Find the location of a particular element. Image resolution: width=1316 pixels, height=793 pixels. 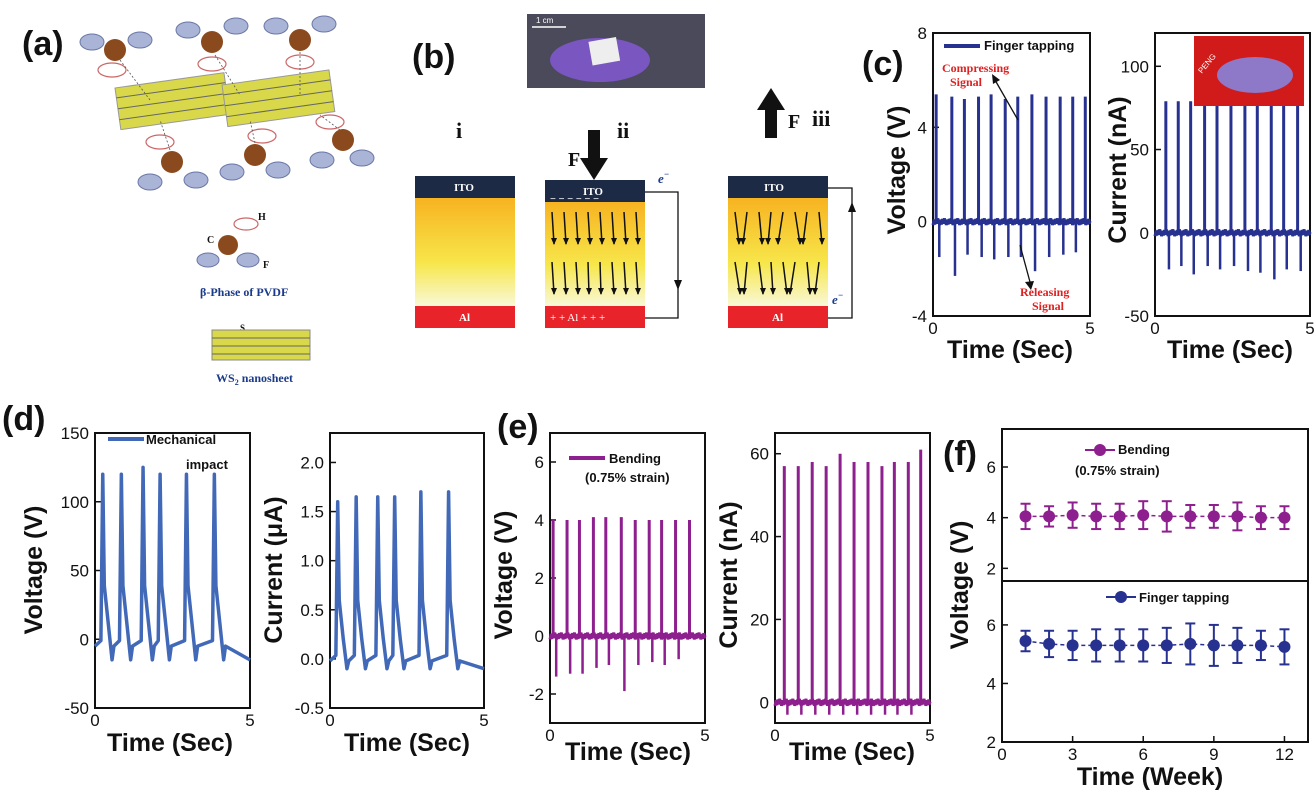

y-tick-label: -4 is located at coordinates (919, 316).